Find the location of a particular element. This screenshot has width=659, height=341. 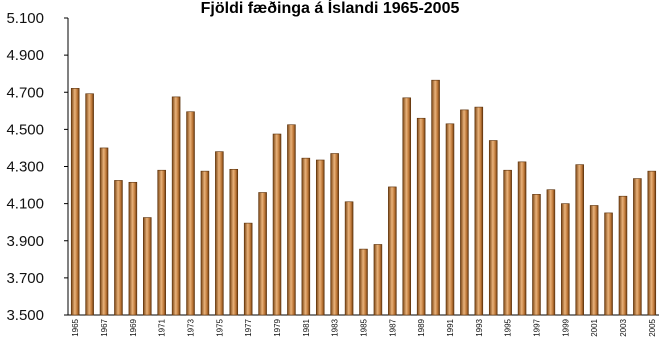

x-tick-label: 1999 is located at coordinates (565, 327).